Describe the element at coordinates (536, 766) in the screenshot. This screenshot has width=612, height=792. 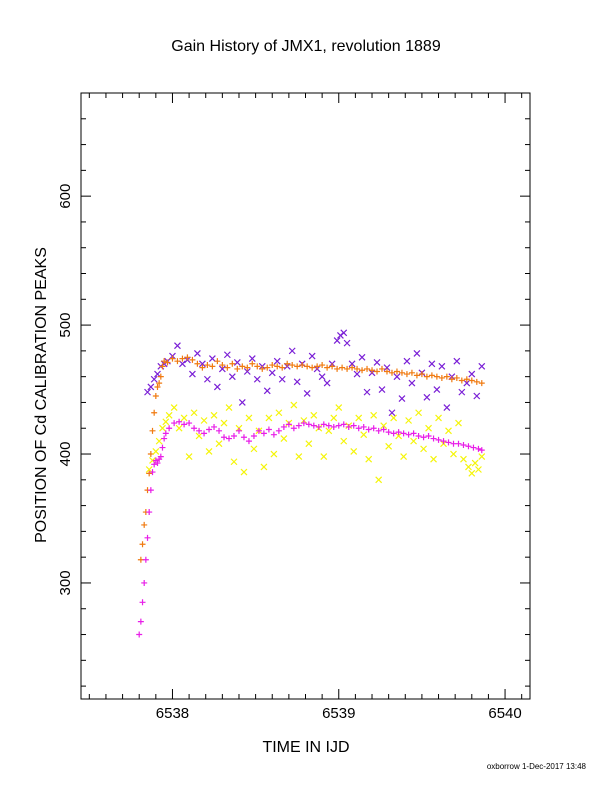
I see `credit-text: oxborrow 1-Dec-2017 13:48` at that location.